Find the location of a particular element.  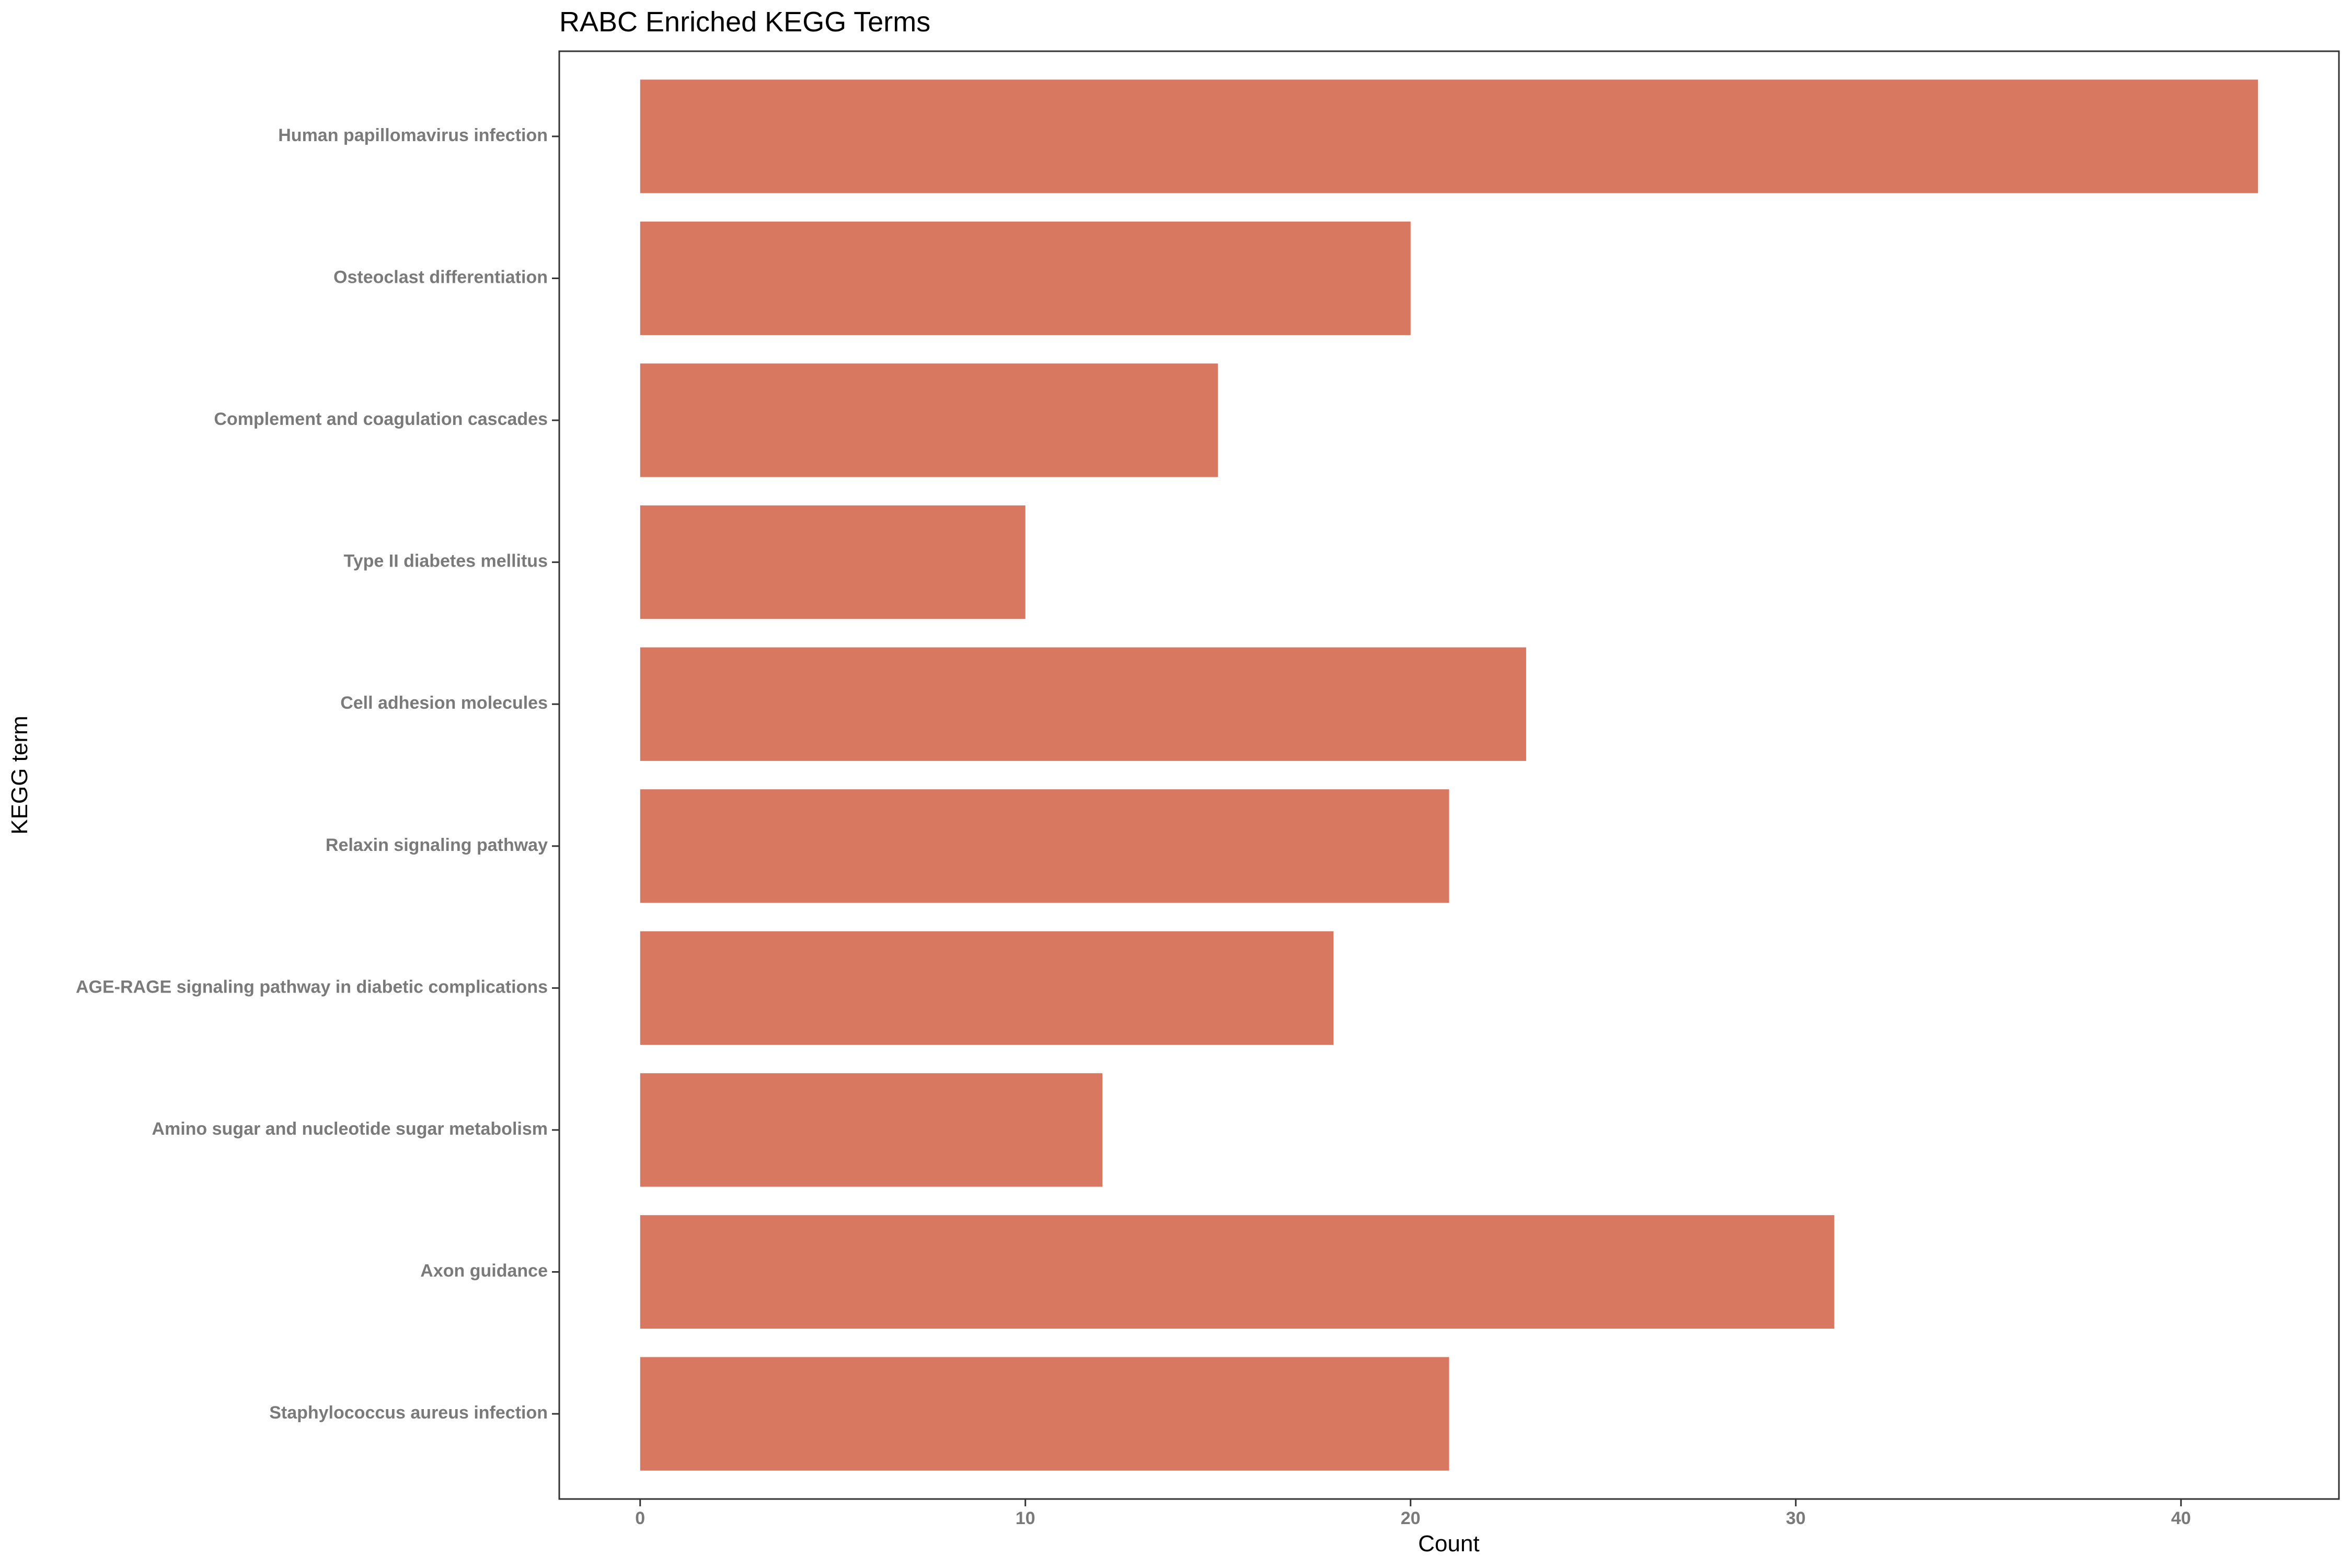

x-tick-label-1: 10 is located at coordinates (1025, 1518).